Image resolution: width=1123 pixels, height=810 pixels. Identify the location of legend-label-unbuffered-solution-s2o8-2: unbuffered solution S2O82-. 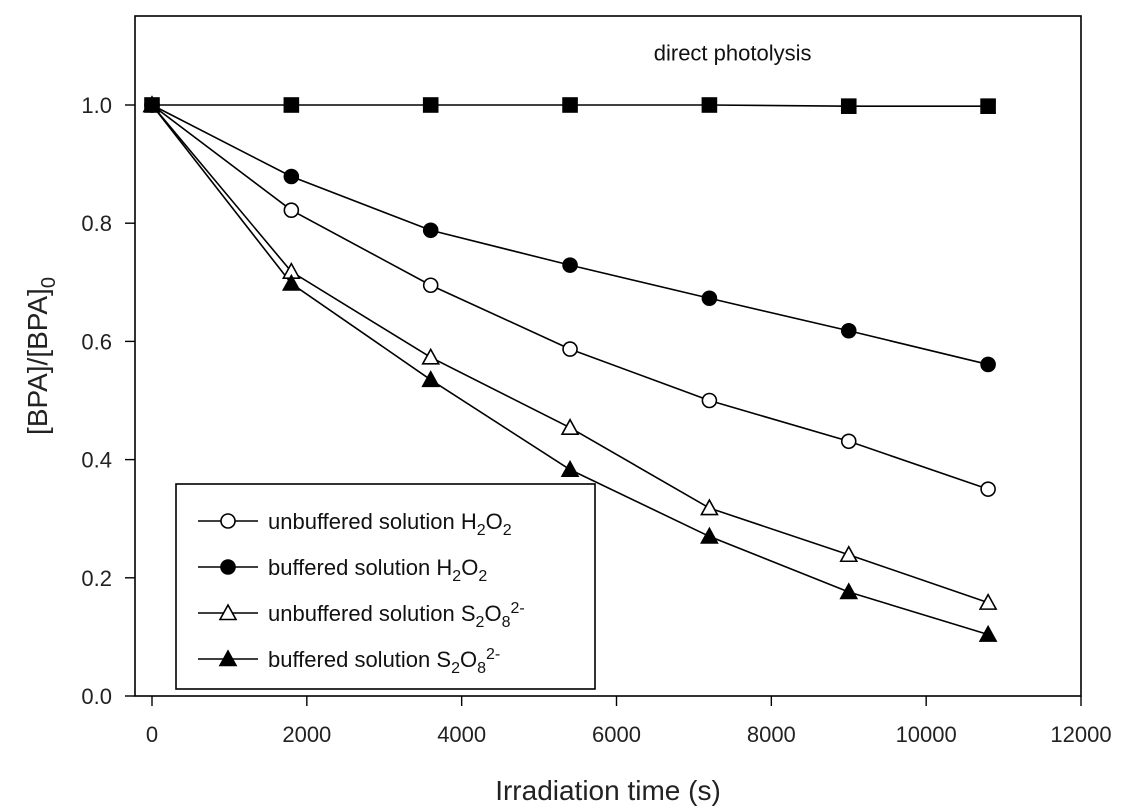
(396, 615).